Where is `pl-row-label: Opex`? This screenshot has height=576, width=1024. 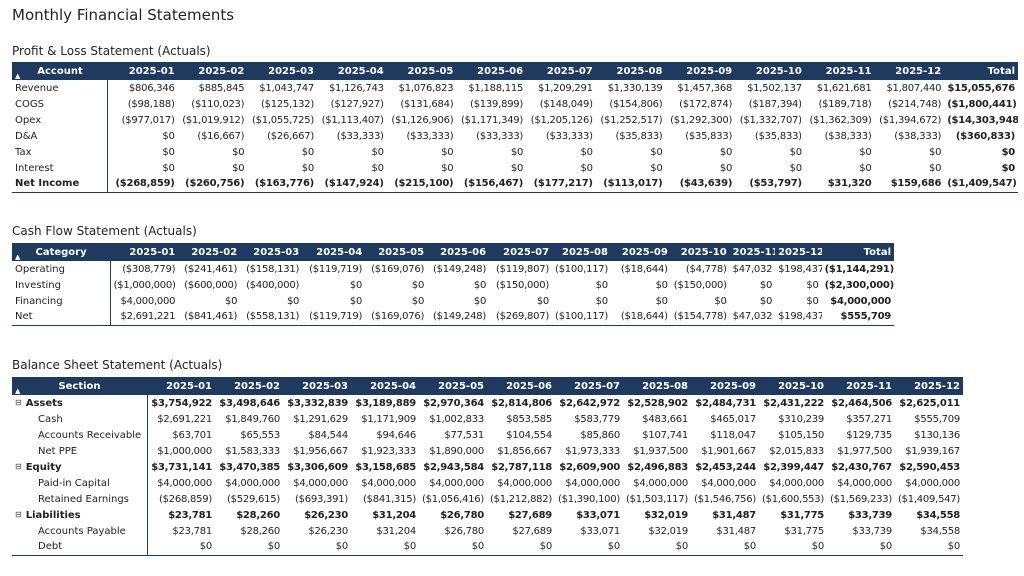 pl-row-label: Opex is located at coordinates (60, 120).